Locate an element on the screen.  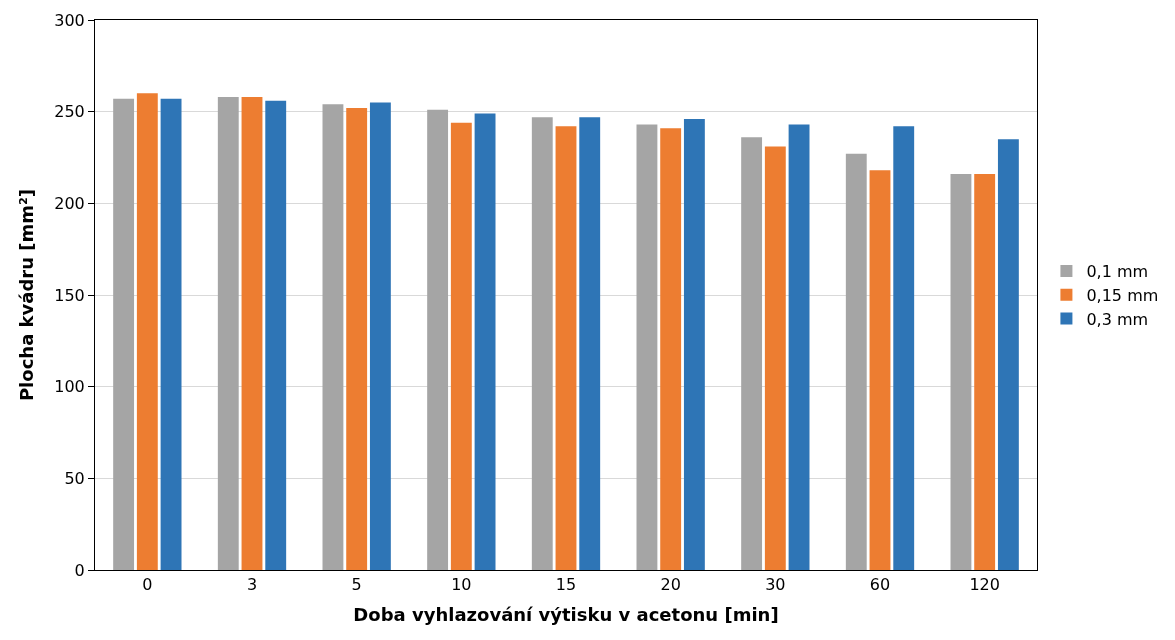
x-tick-label: 5 is located at coordinates (356, 585).